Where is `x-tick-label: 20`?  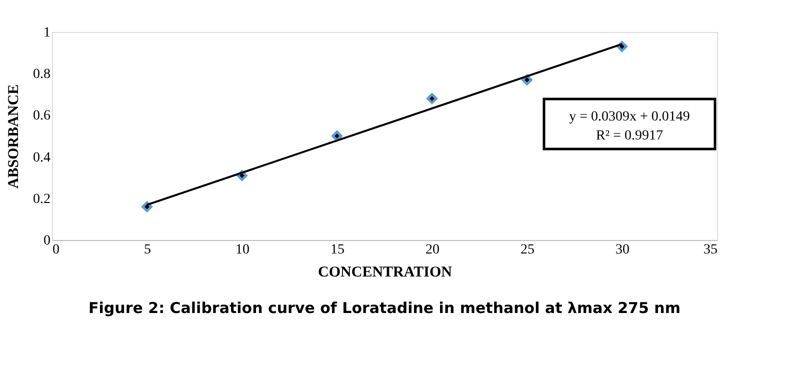 x-tick-label: 20 is located at coordinates (433, 250).